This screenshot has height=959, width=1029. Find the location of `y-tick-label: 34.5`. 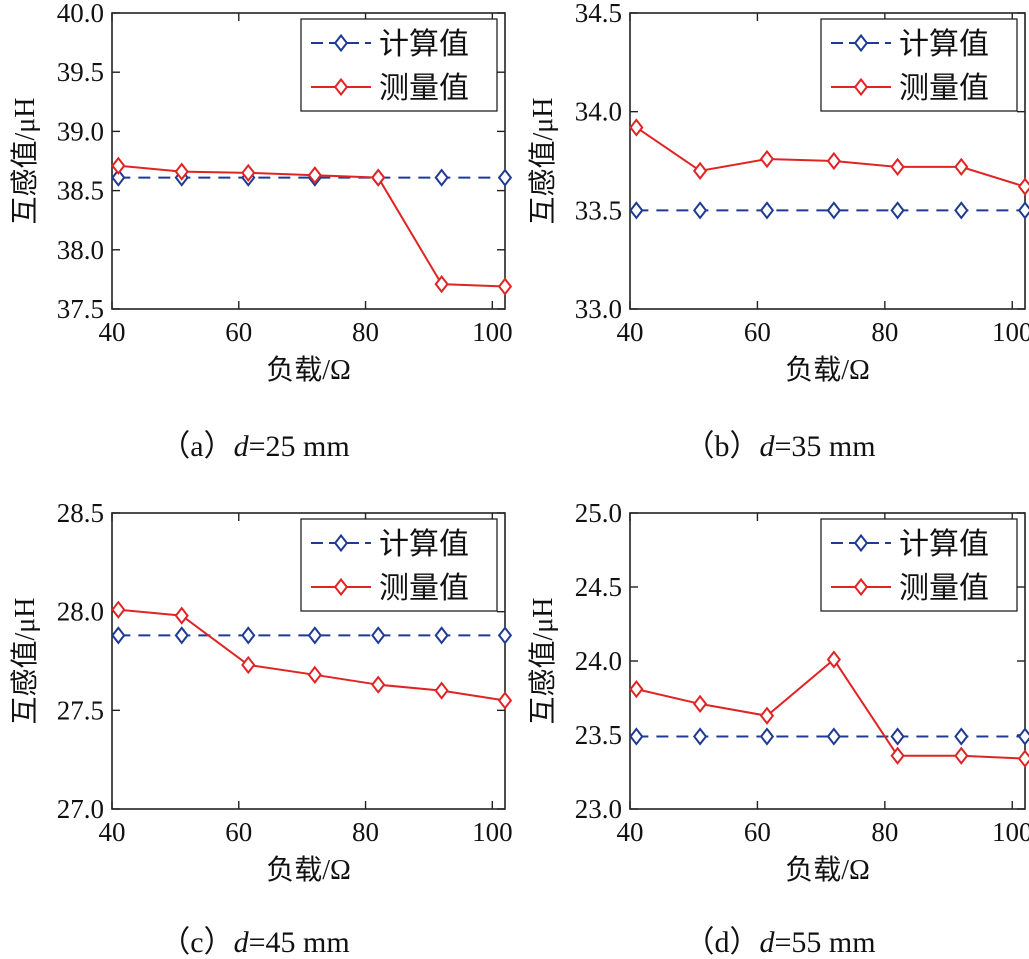

y-tick-label: 34.5 is located at coordinates (598, 14).